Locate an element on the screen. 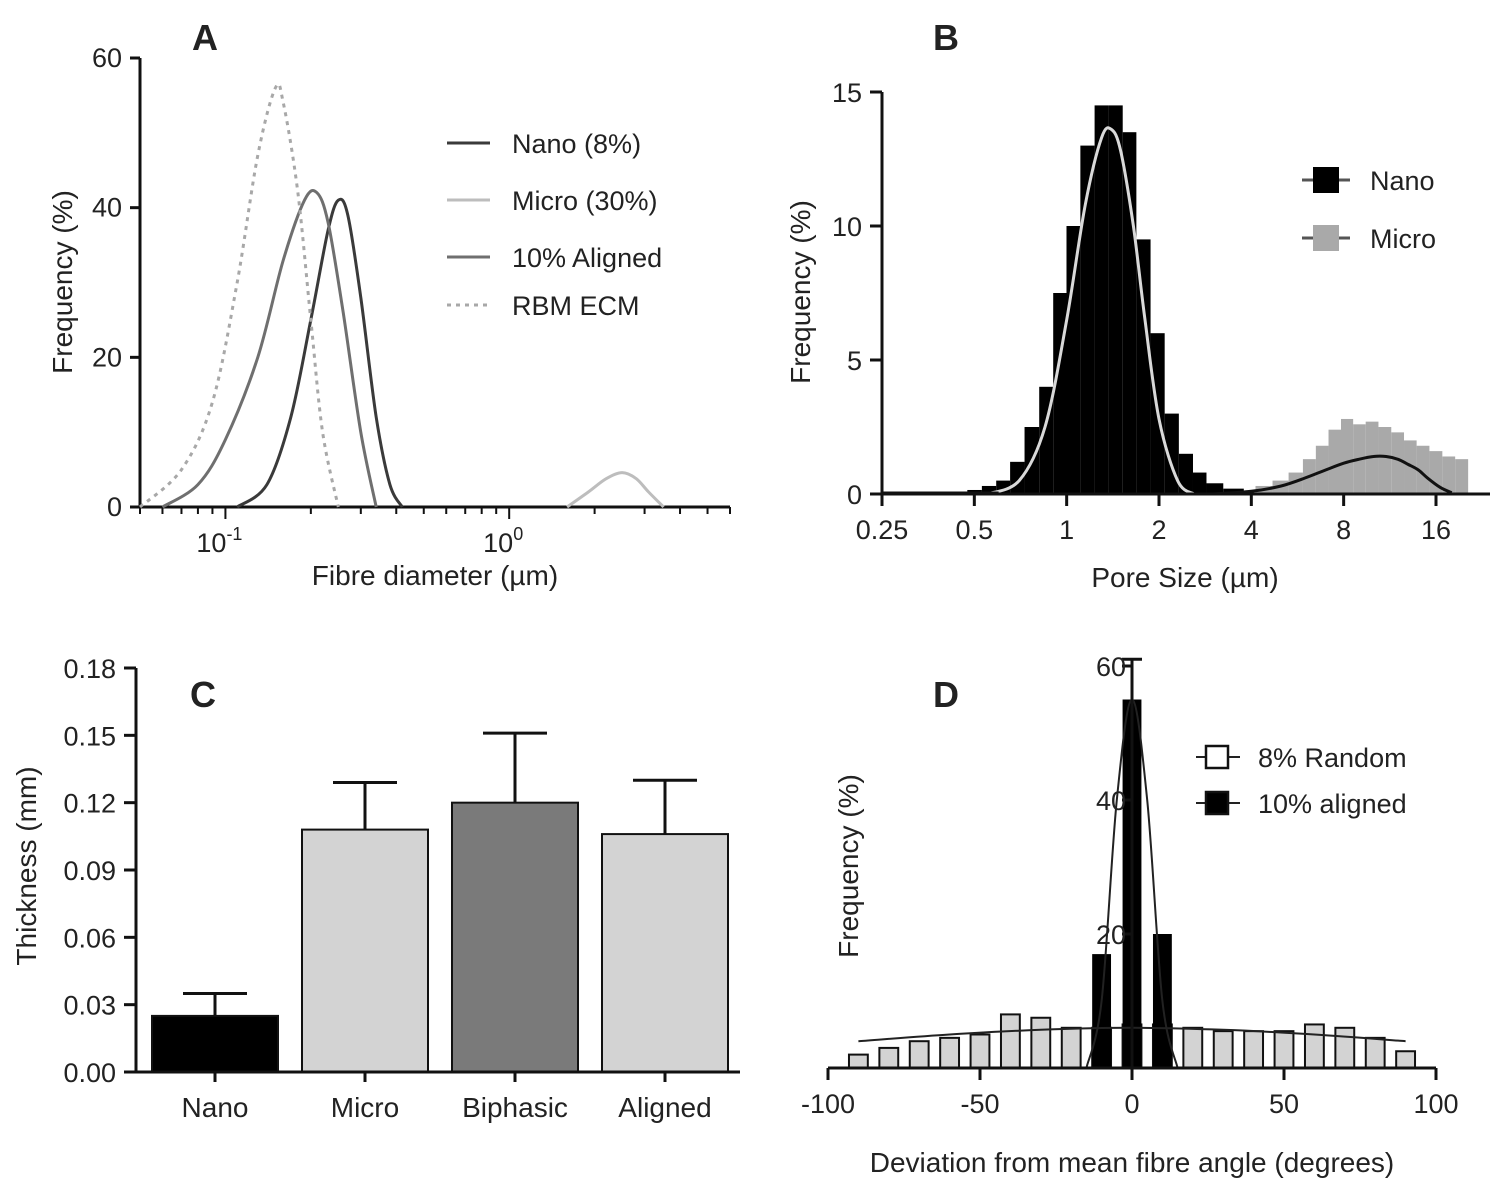 Image resolution: width=1500 pixels, height=1189 pixels. series-line-10-aligned is located at coordinates (269, 349).